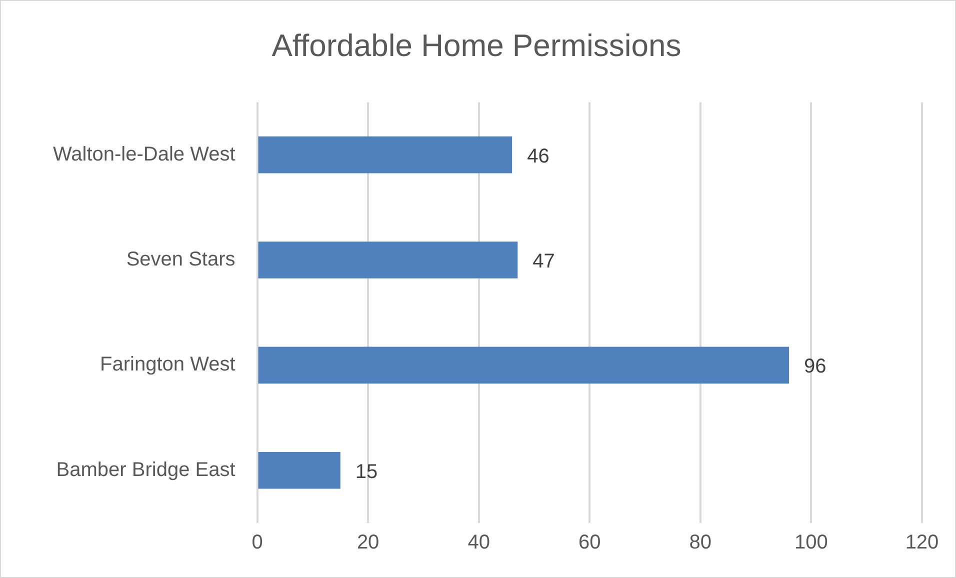 The width and height of the screenshot is (956, 578). I want to click on x-tick-label: 100, so click(811, 543).